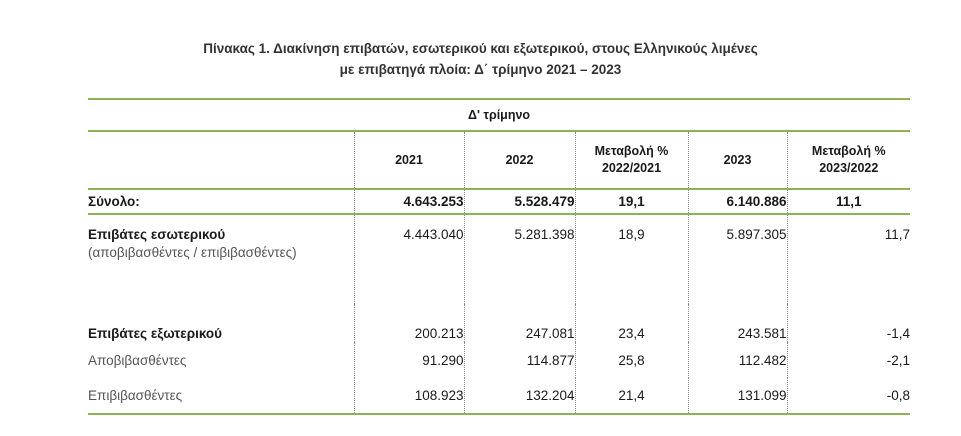 Image resolution: width=961 pixels, height=436 pixels. Describe the element at coordinates (632, 360) in the screenshot. I see `cell-change-2022: 25,8` at that location.